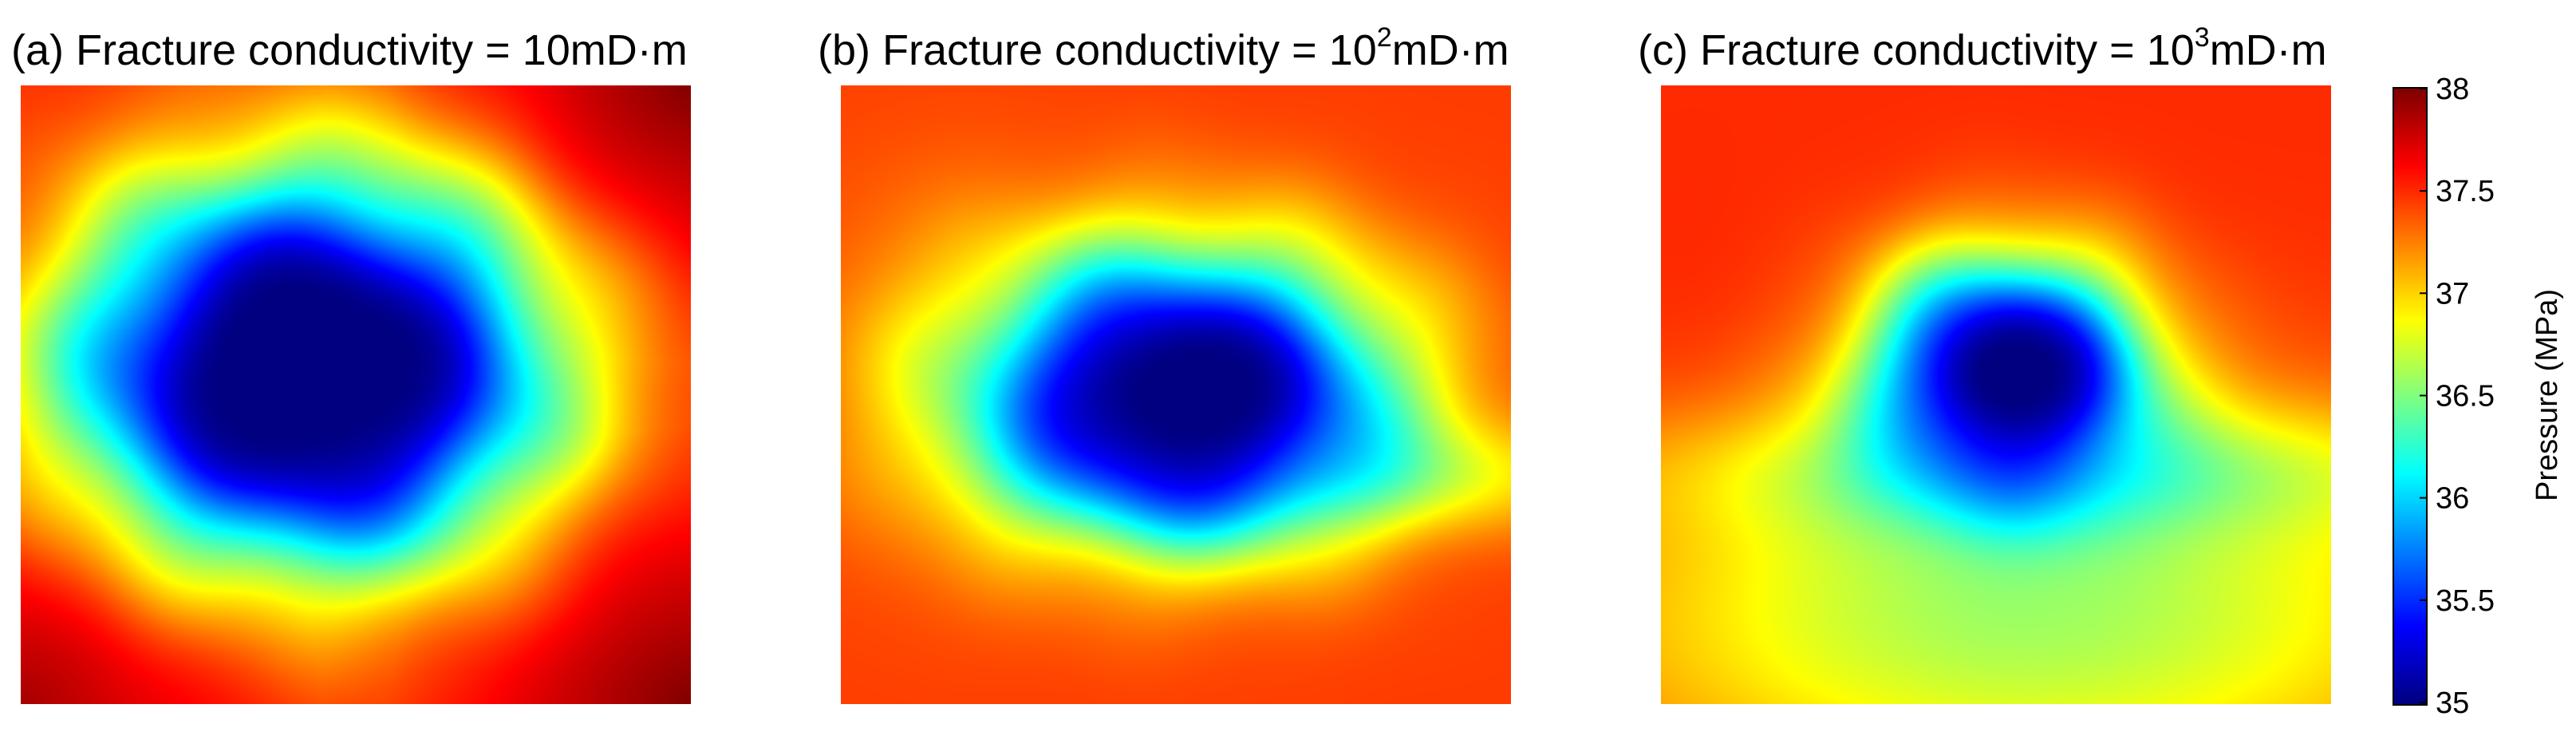  What do you see at coordinates (2465, 601) in the screenshot?
I see `colorbar-tick-label: 35.5` at bounding box center [2465, 601].